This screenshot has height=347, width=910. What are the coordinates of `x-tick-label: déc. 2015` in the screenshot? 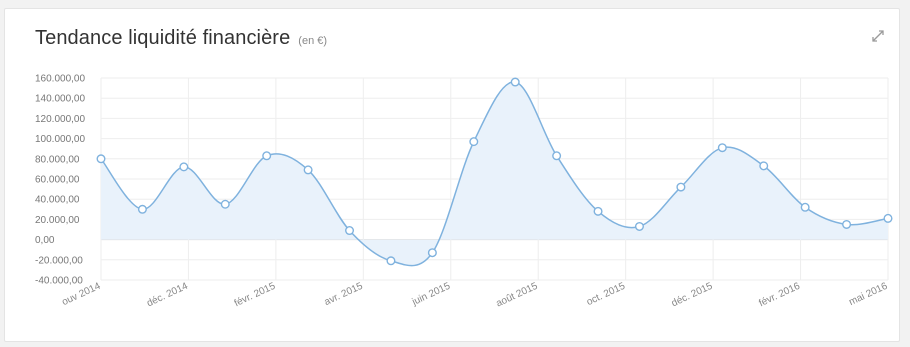 It's located at (692, 295).